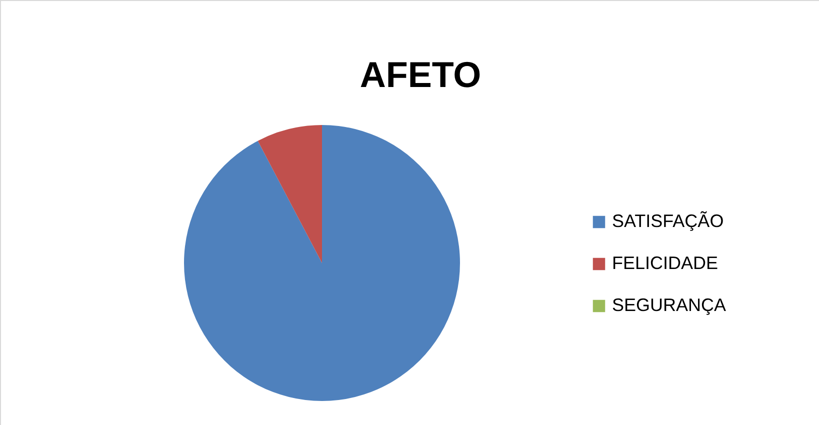  What do you see at coordinates (290, 194) in the screenshot?
I see `pie-slice` at bounding box center [290, 194].